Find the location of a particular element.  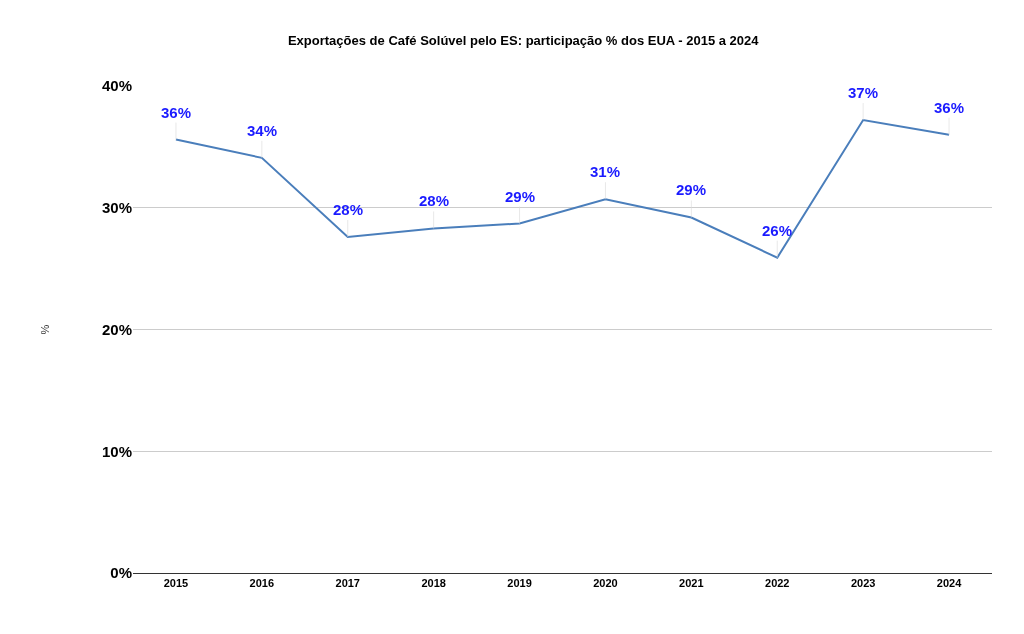

x-tick-label: 2019 is located at coordinates (519, 583).